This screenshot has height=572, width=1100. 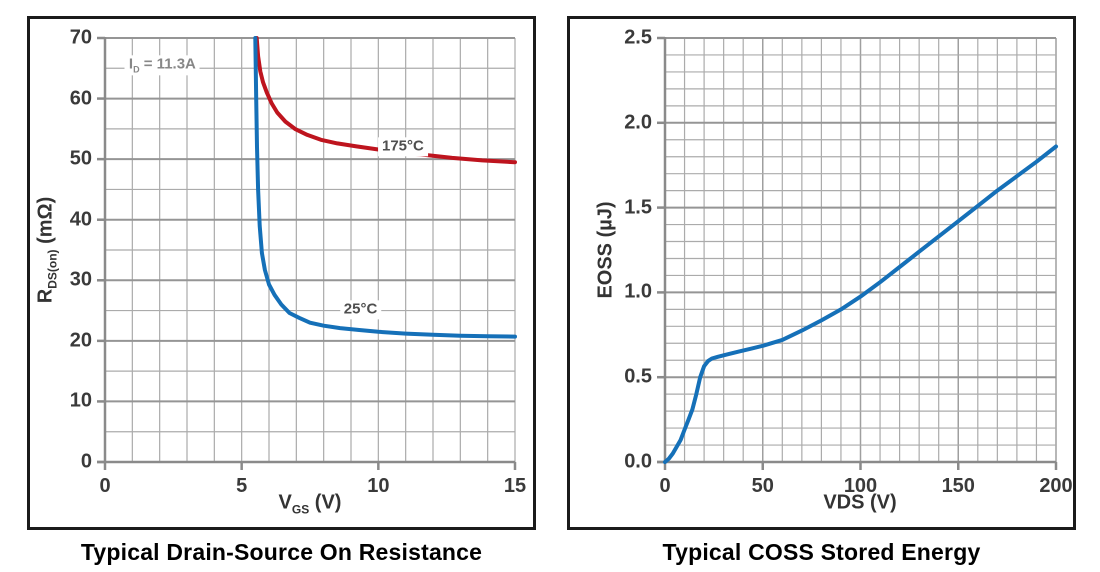 What do you see at coordinates (80, 279) in the screenshot?
I see `y-tick-label: 30` at bounding box center [80, 279].